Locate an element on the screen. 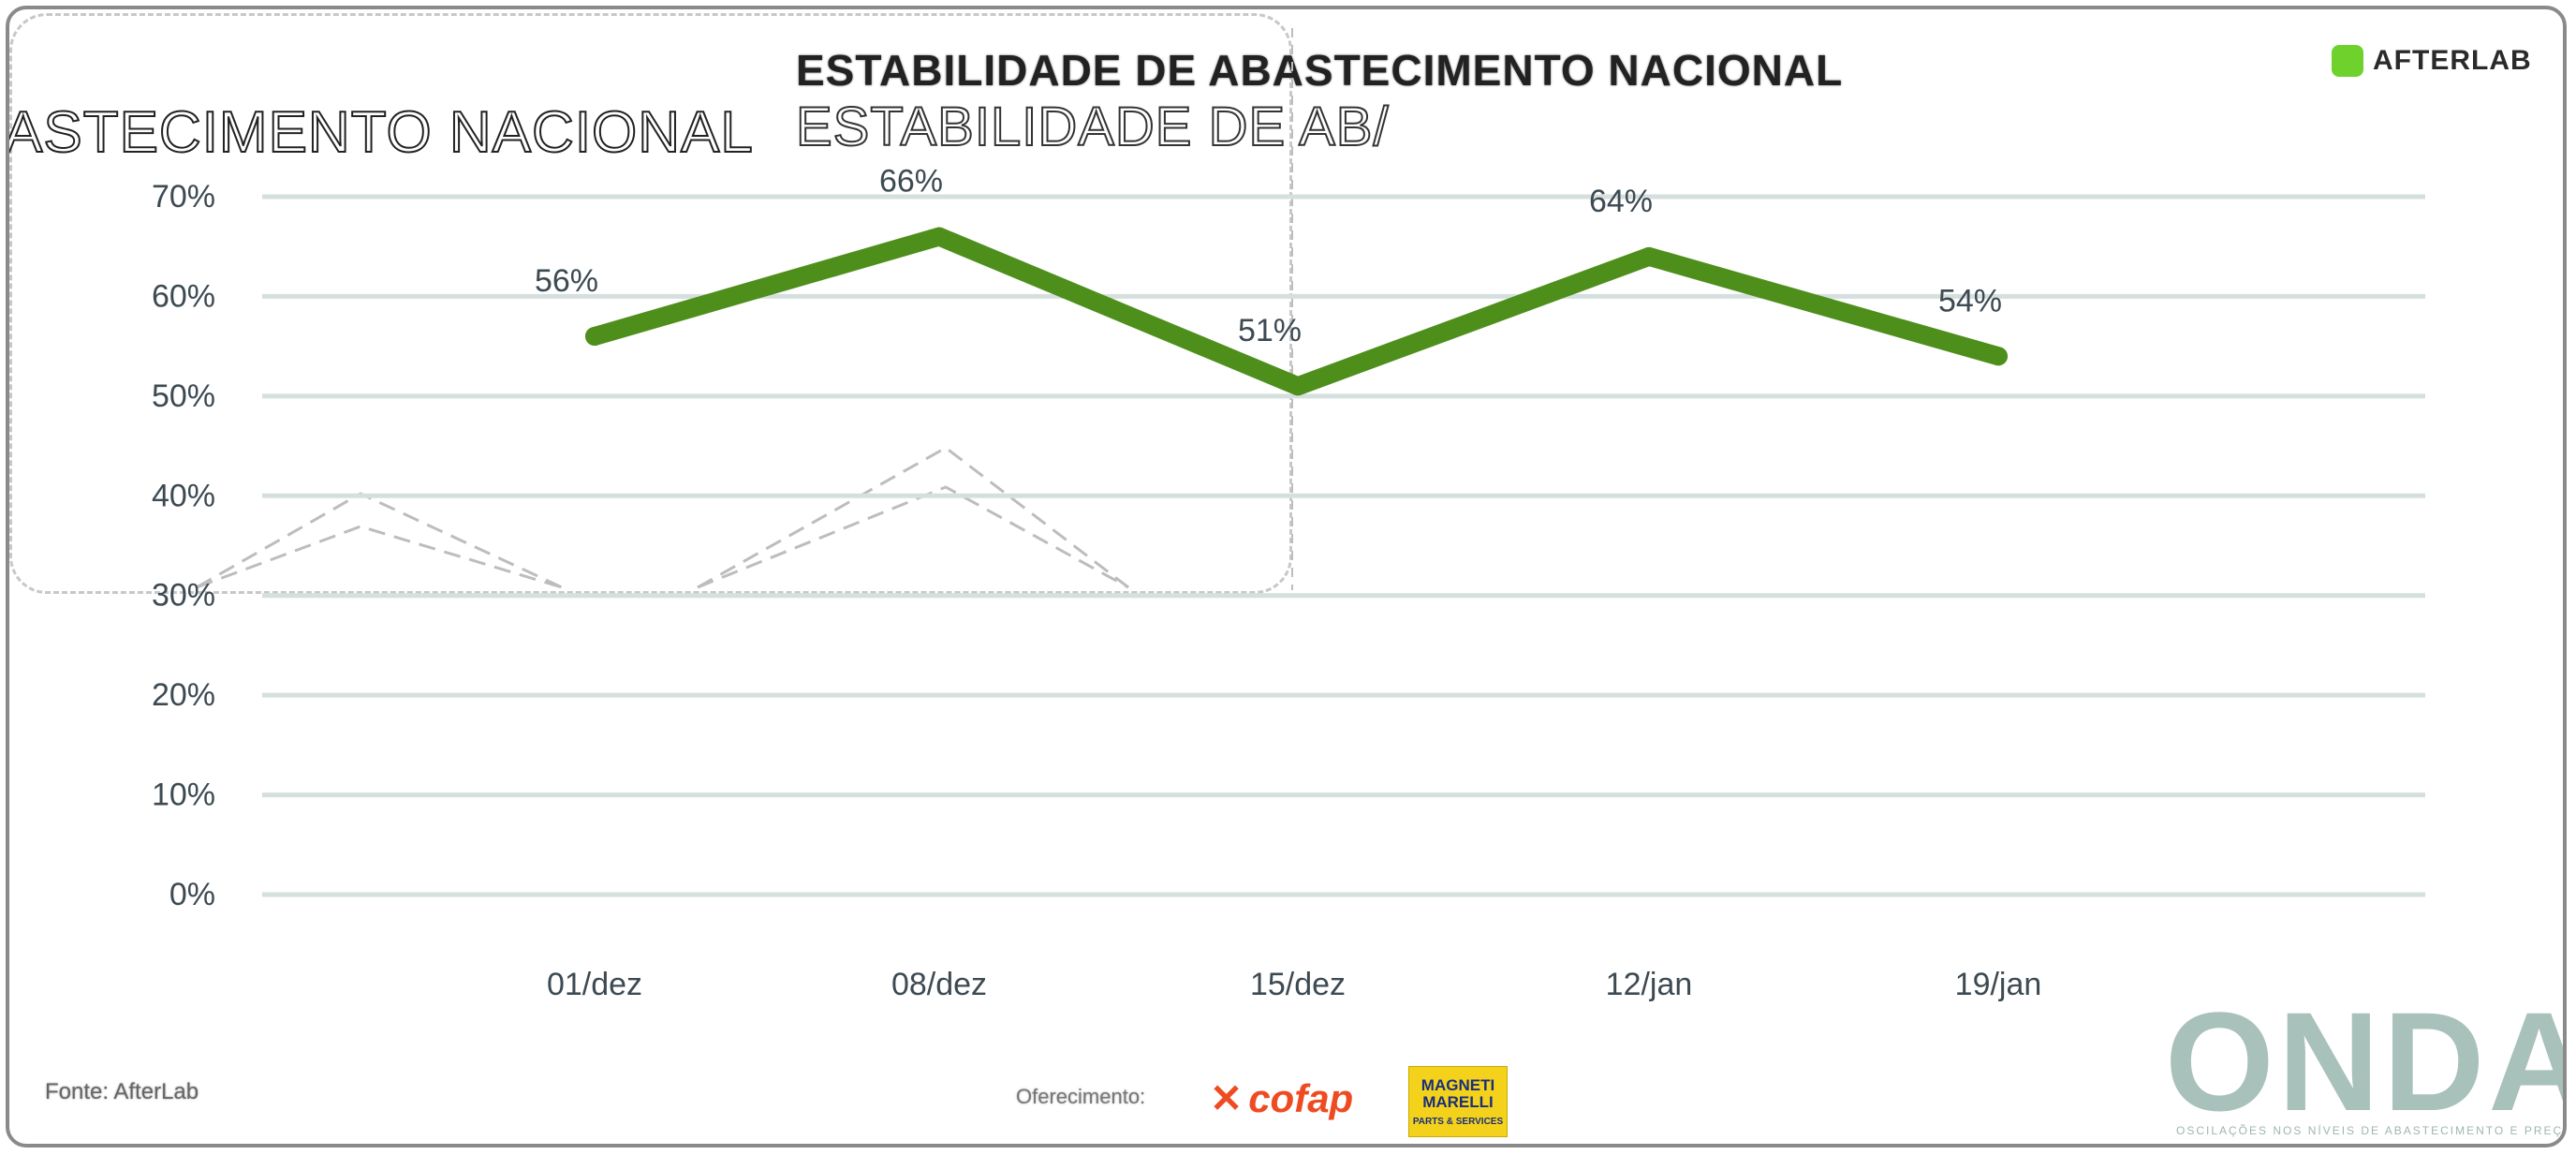 This screenshot has height=1155, width=2576. y-tick-label: 50% is located at coordinates (183, 396).